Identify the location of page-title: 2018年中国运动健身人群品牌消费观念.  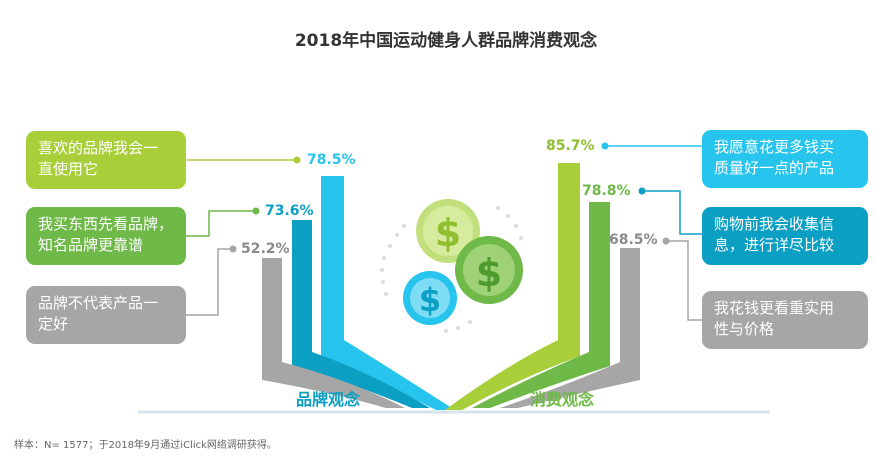
(446, 41).